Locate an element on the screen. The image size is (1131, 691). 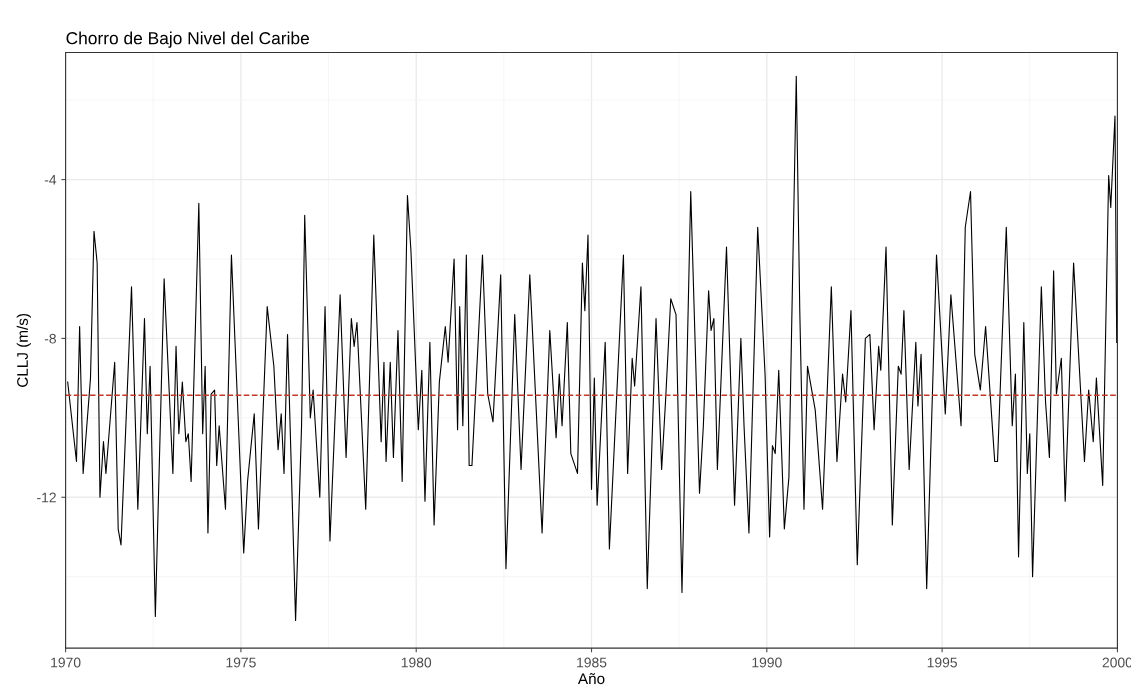
x-tick-label: 1975 is located at coordinates (241, 662).